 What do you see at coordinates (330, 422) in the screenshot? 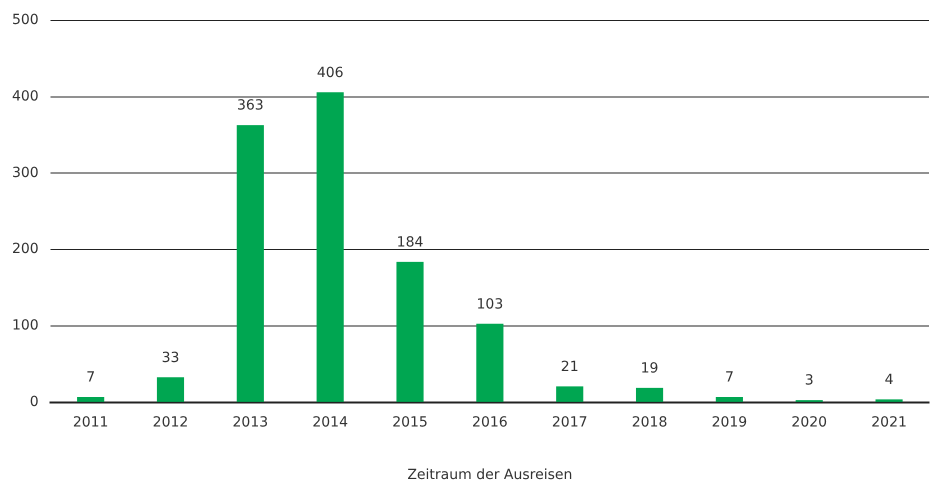
I see `x-tick-label: 2014` at bounding box center [330, 422].